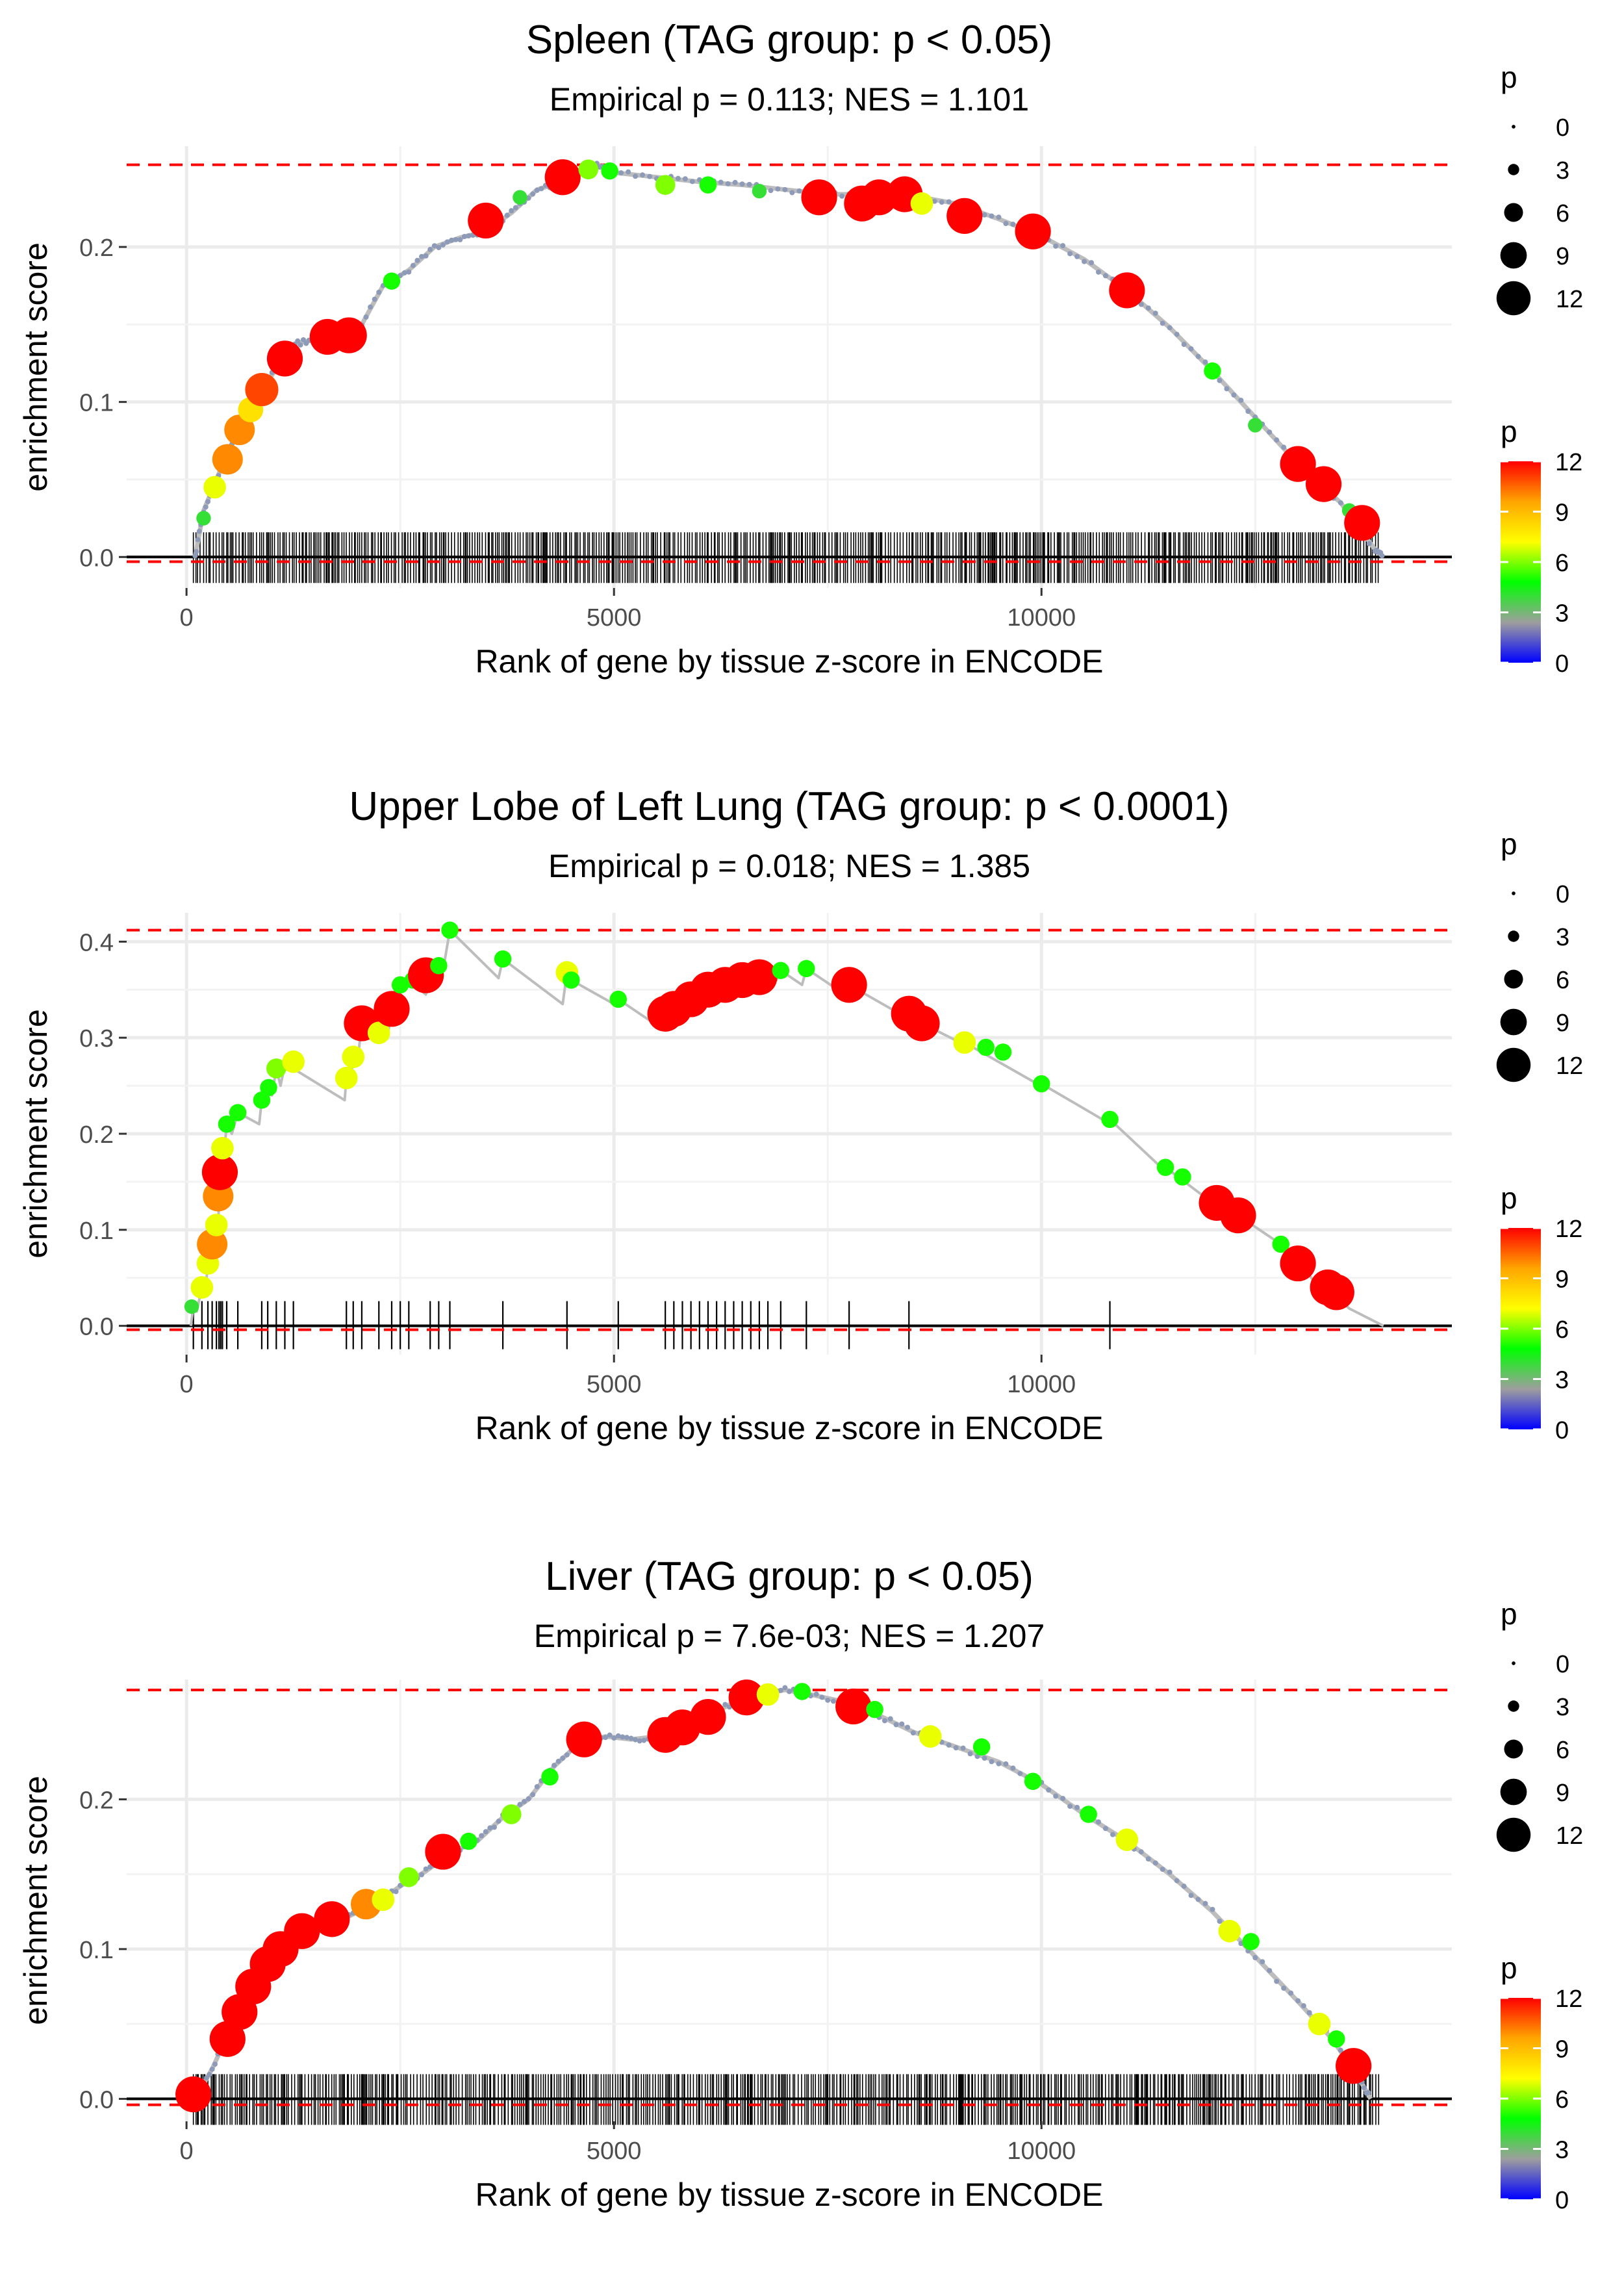  Describe the element at coordinates (1509, 77) in the screenshot. I see `size-legend-title: p` at that location.